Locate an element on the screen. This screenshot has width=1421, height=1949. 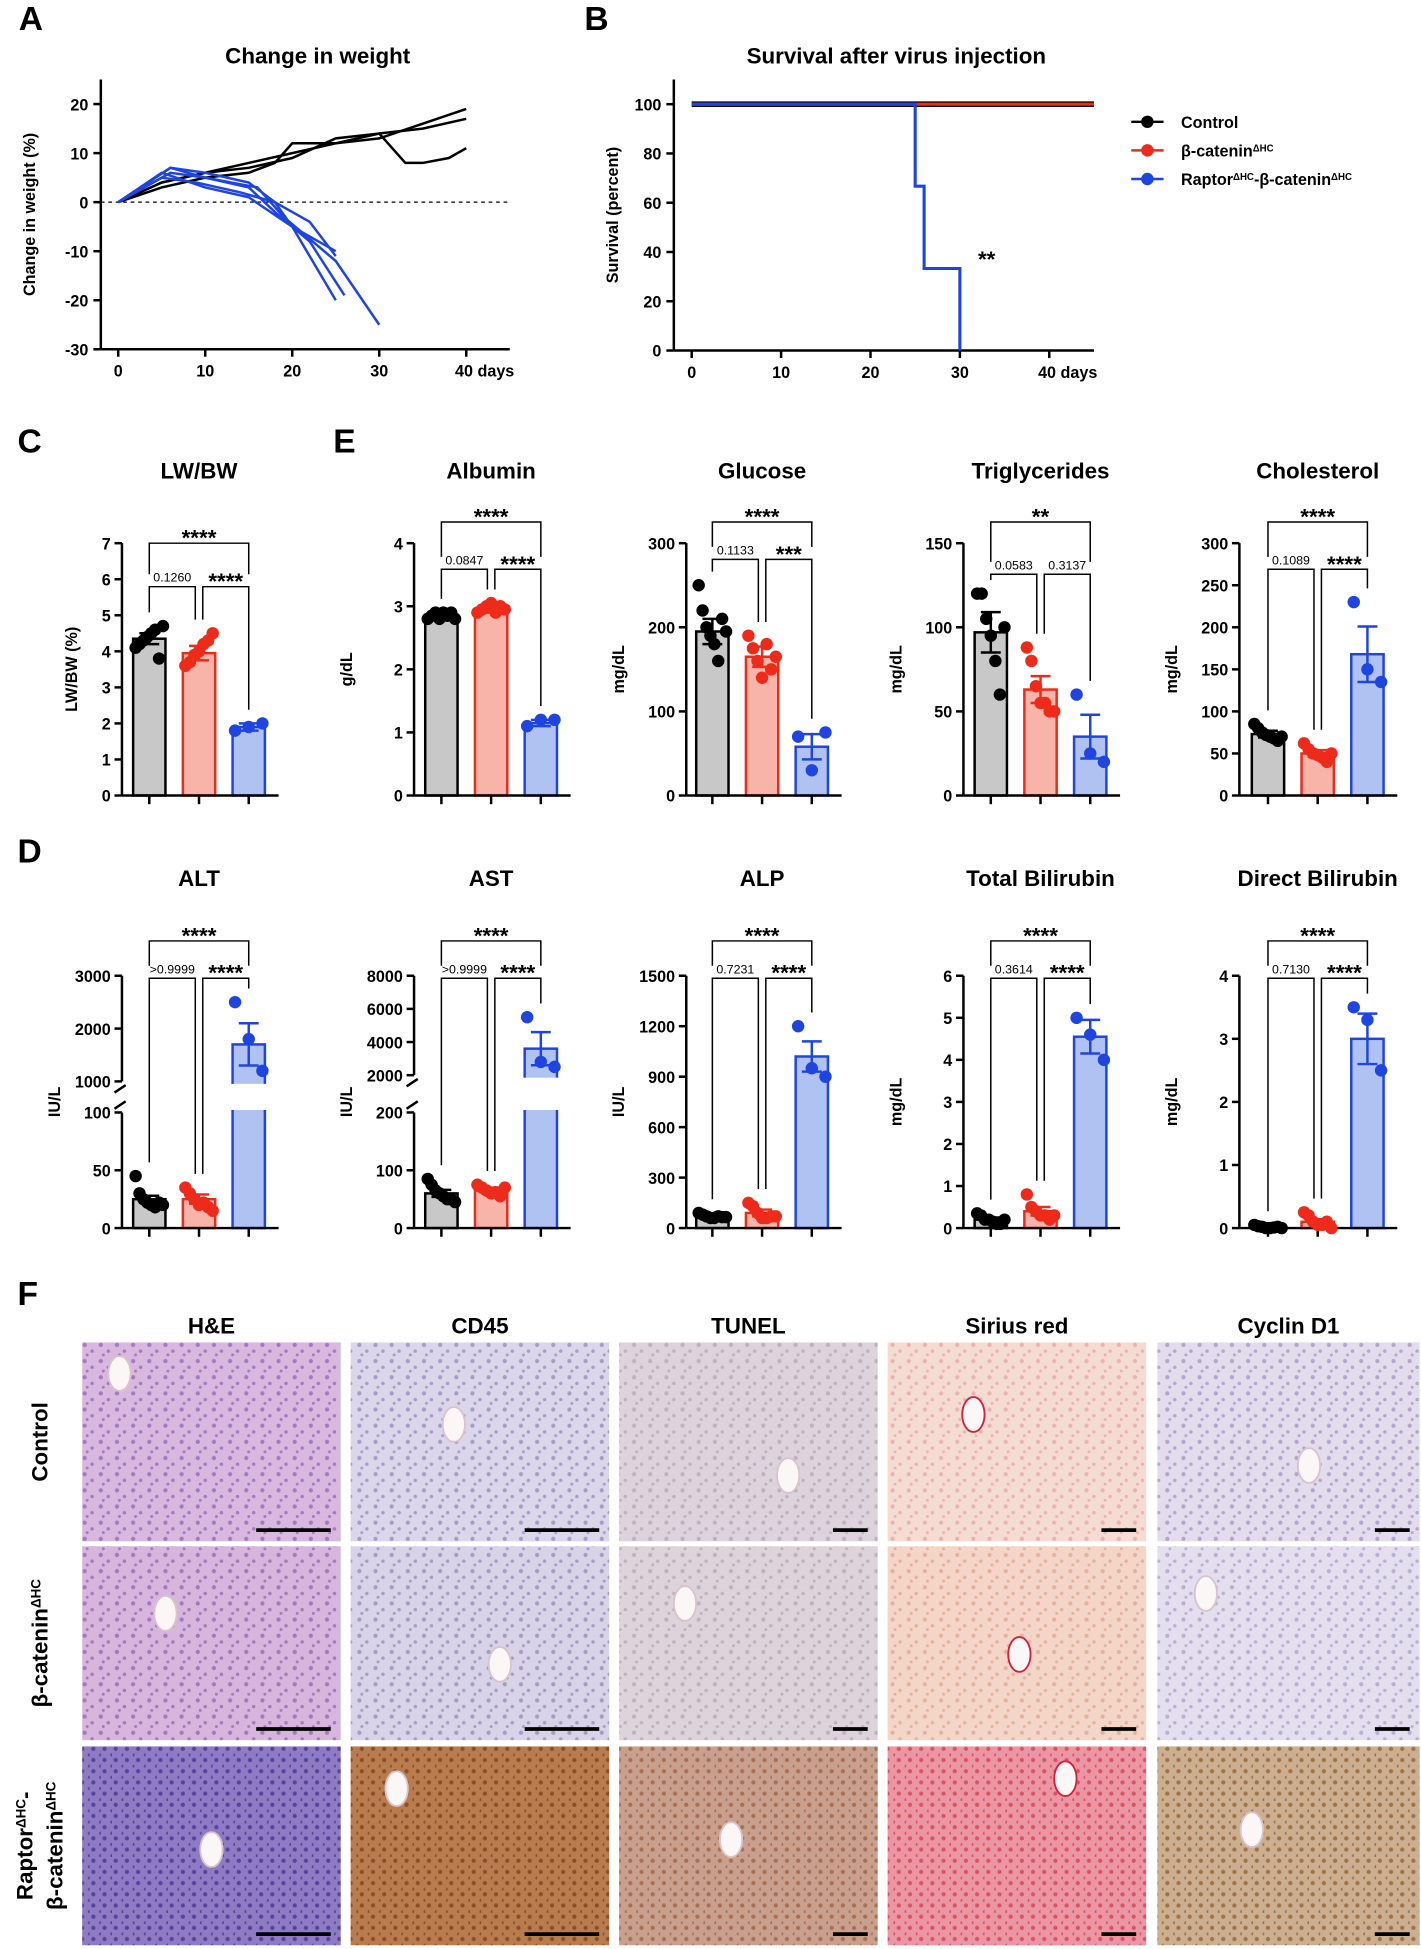
y-tick-label: 10 is located at coordinates (79, 154).